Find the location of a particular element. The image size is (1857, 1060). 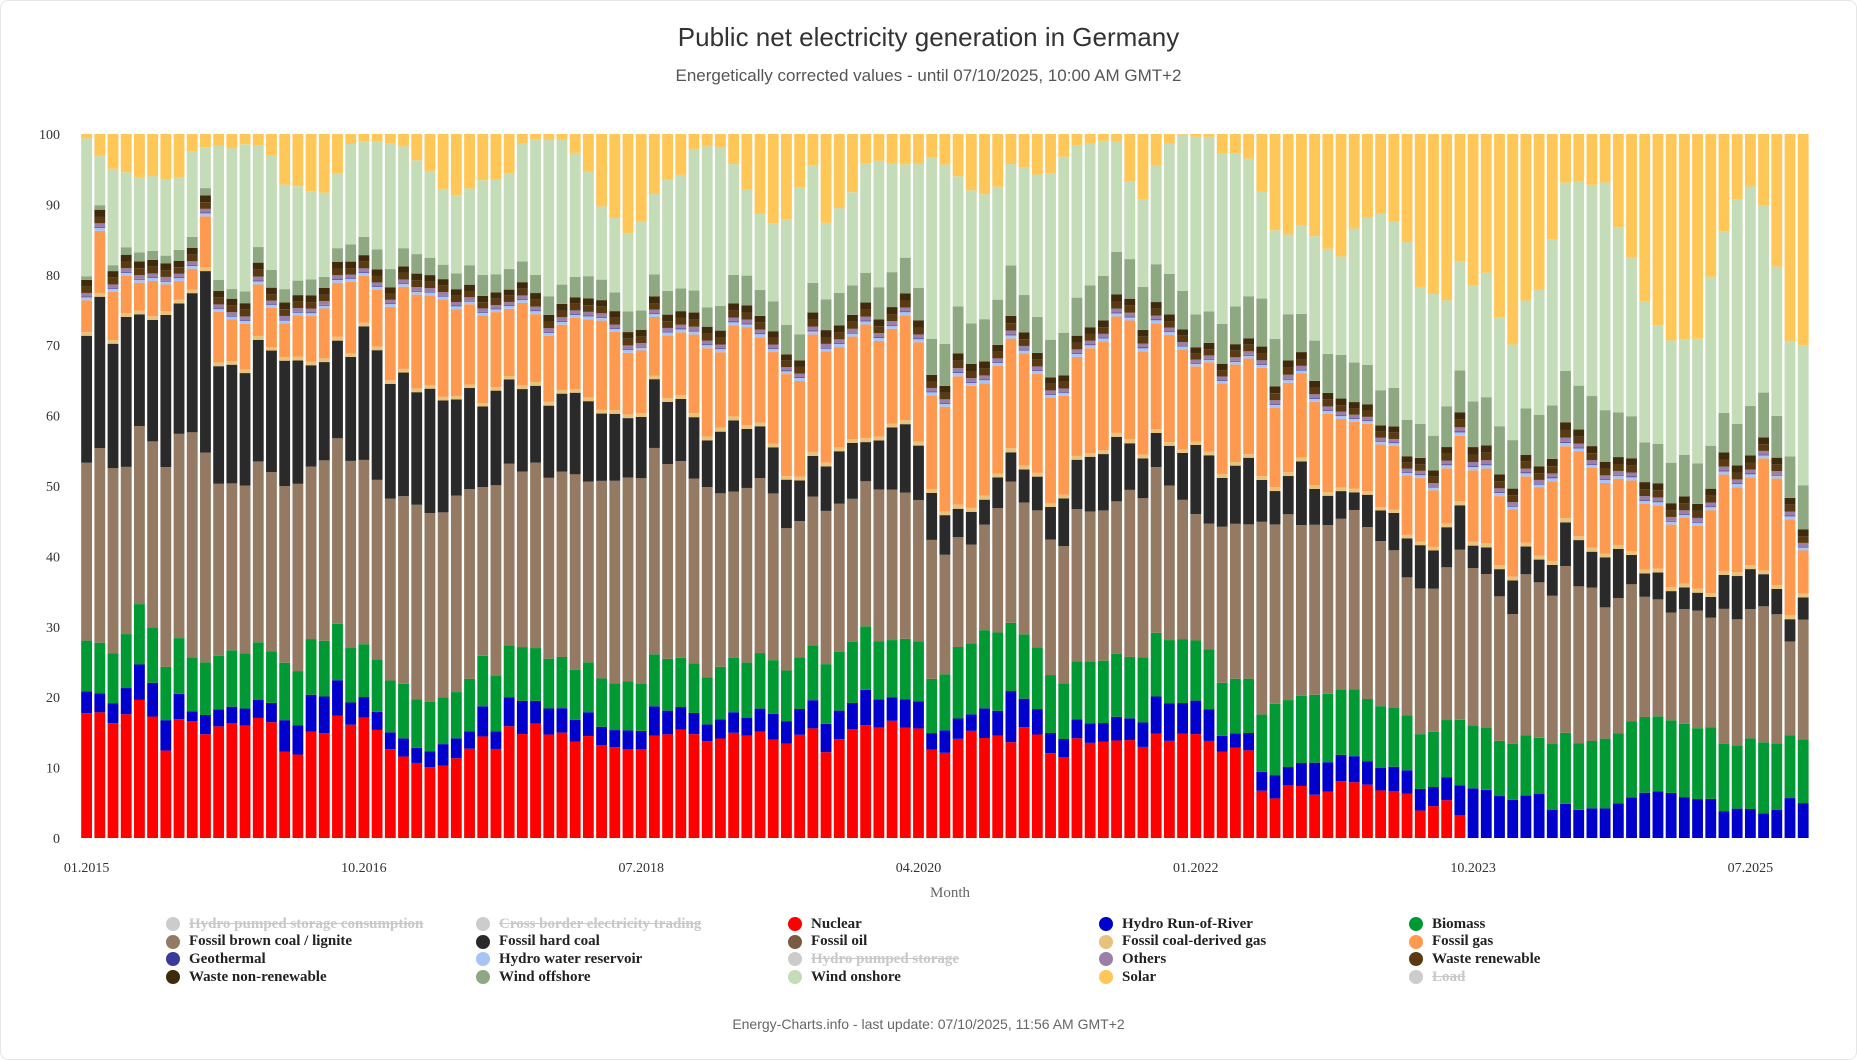

legend-item-load: Load is located at coordinates (1437, 977).